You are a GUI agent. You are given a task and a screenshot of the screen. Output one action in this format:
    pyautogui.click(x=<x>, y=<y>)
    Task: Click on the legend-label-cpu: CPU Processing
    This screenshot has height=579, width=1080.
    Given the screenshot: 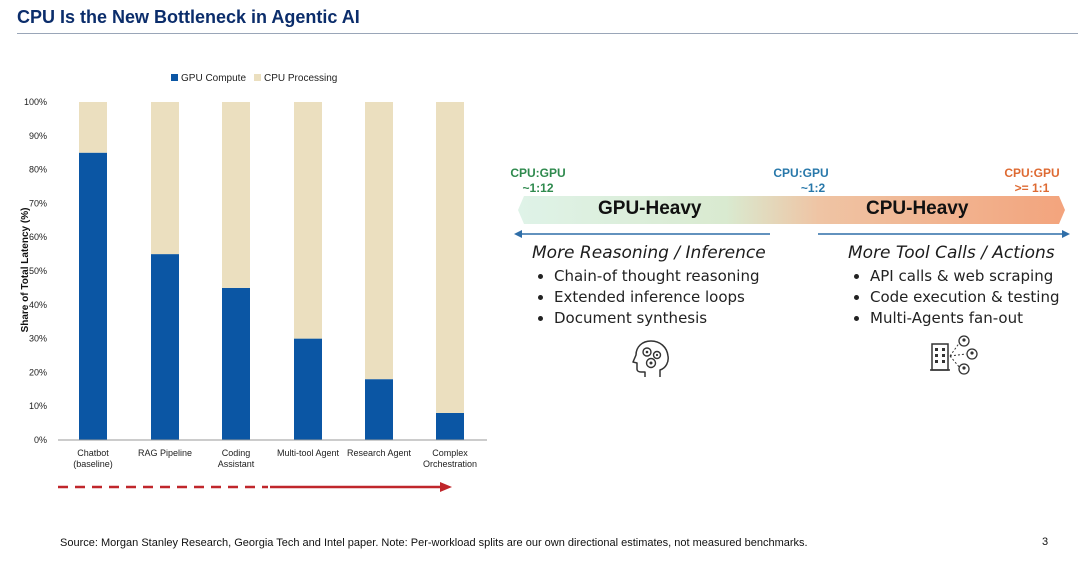 What is the action you would take?
    pyautogui.click(x=300, y=78)
    